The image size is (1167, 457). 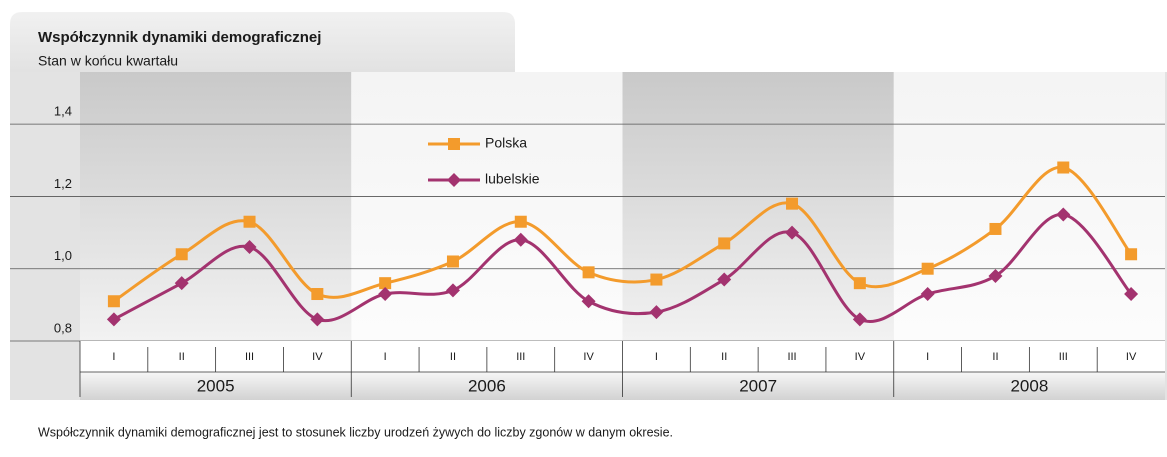 I want to click on chart-subtitle: Stan w końcu kwartału, so click(x=108, y=61).